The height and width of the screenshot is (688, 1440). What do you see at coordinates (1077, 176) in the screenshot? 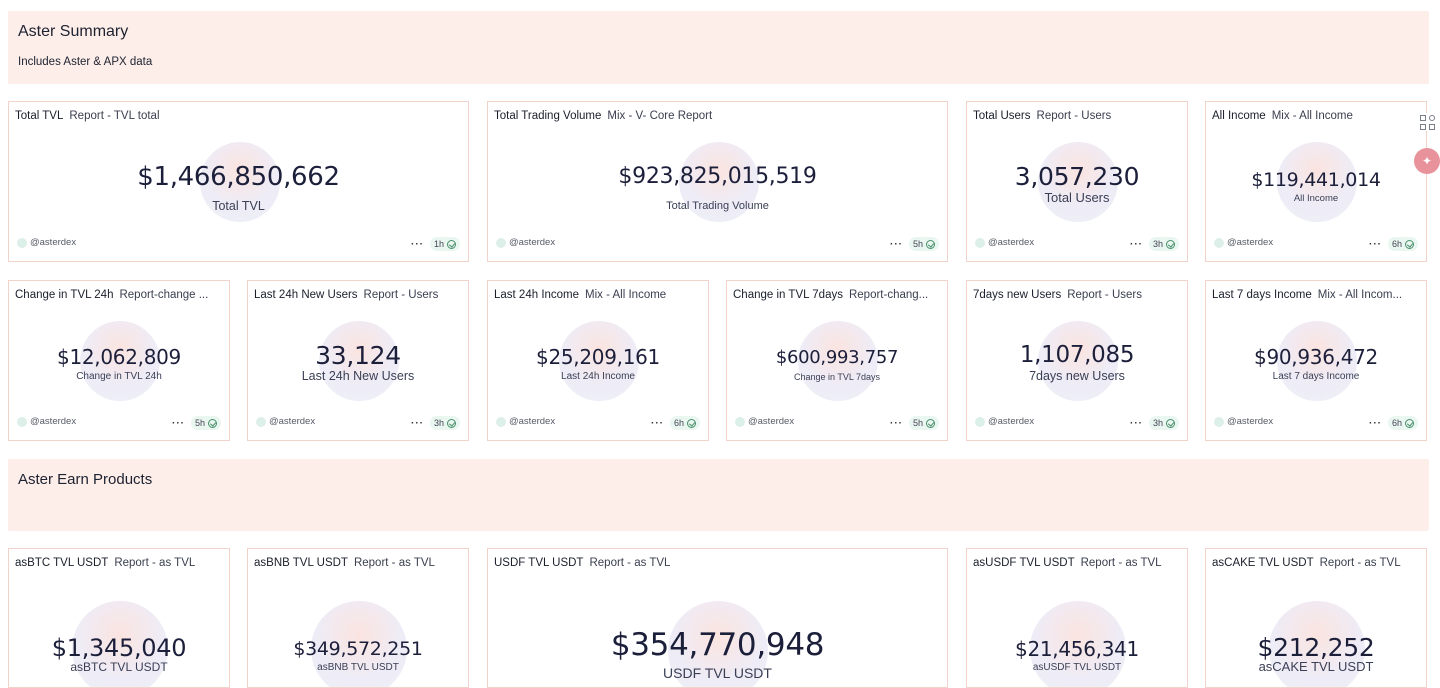
I see `metric-value: 3,057,230` at bounding box center [1077, 176].